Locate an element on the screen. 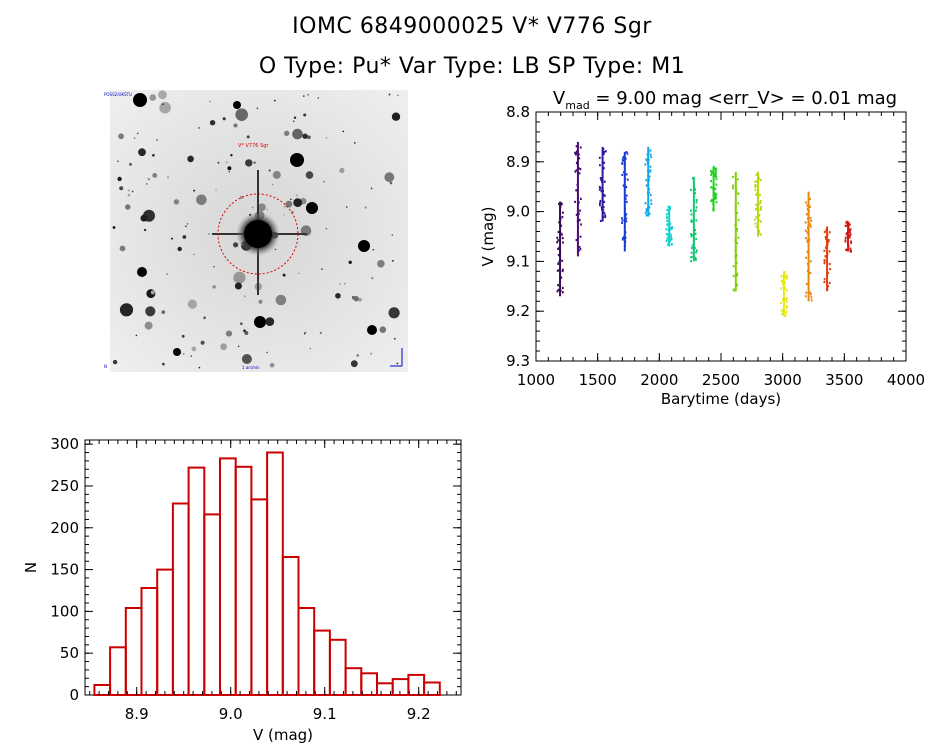  hist-ytick-label: 250 is located at coordinates (64, 486).